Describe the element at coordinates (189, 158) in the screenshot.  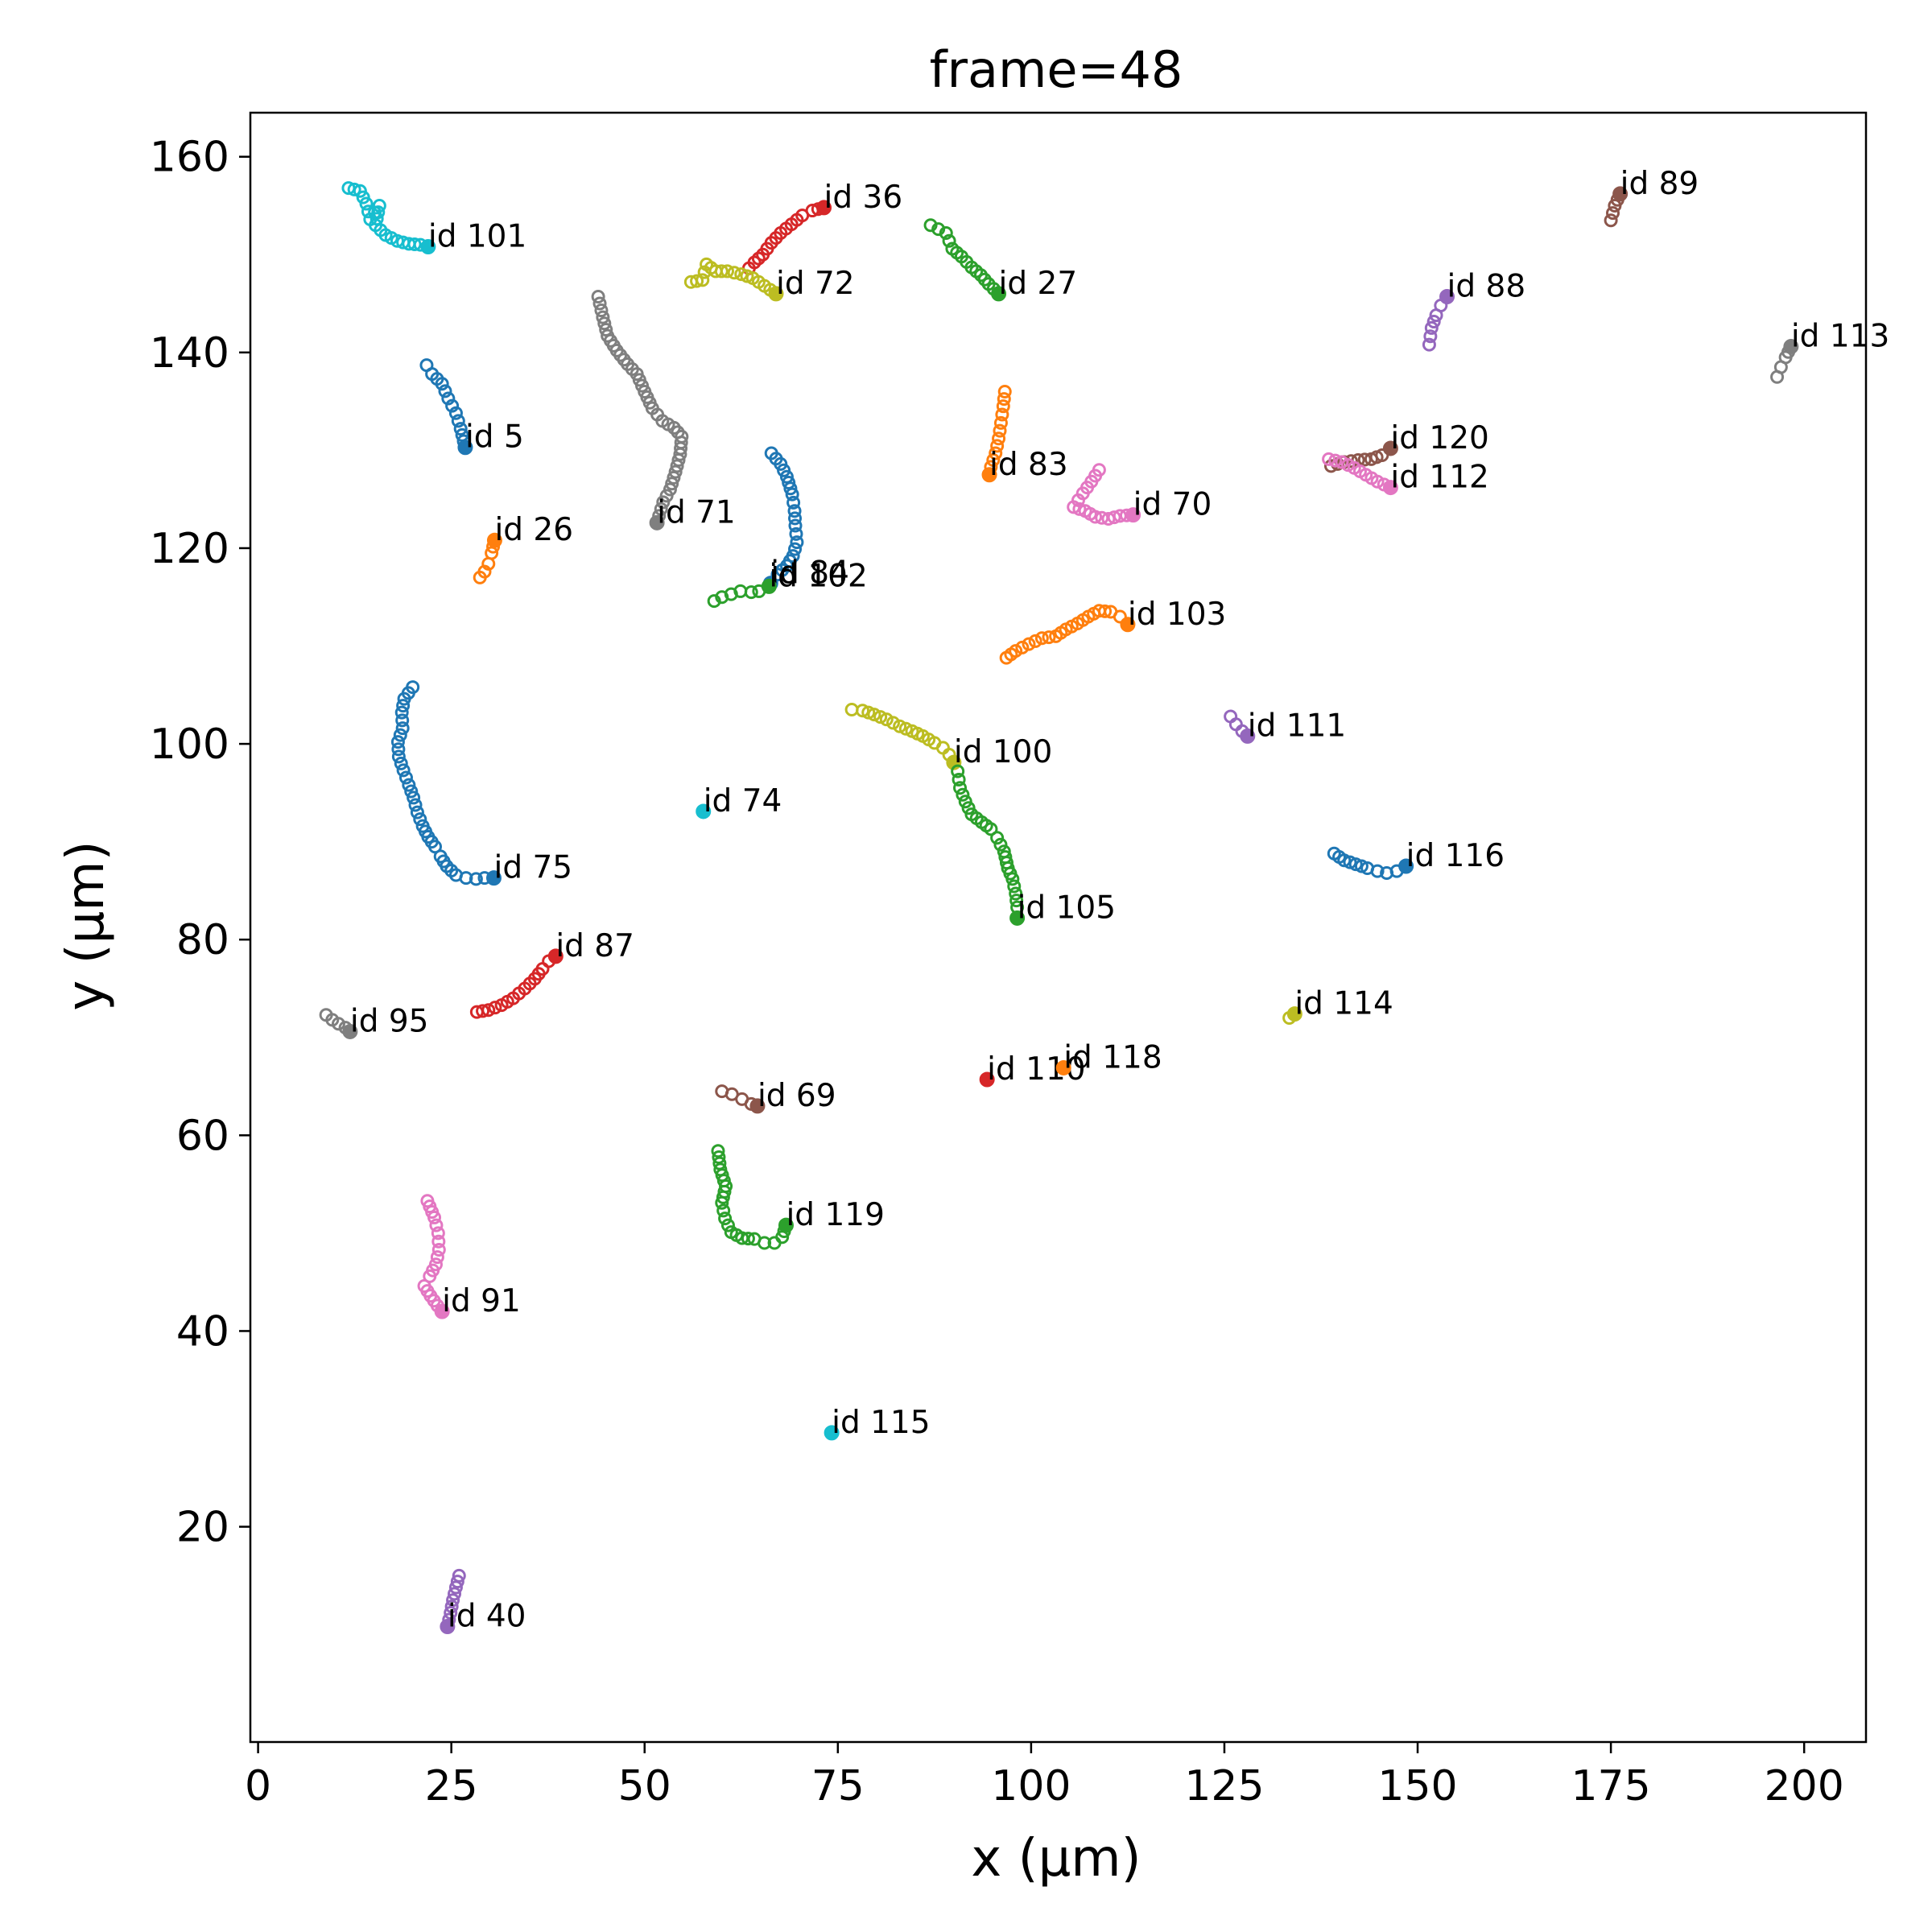
I see `y-tick-label: 160` at that location.